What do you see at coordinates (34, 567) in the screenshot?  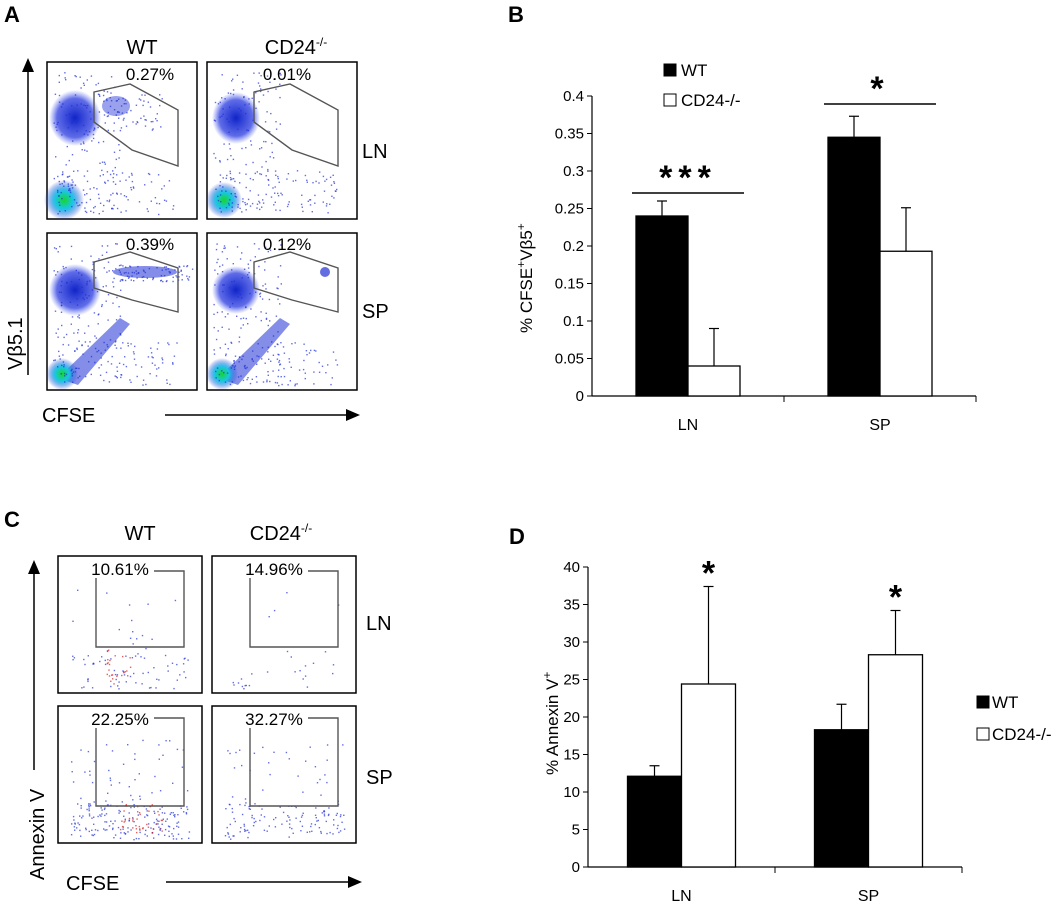 I see `arrow-up-icon` at bounding box center [34, 567].